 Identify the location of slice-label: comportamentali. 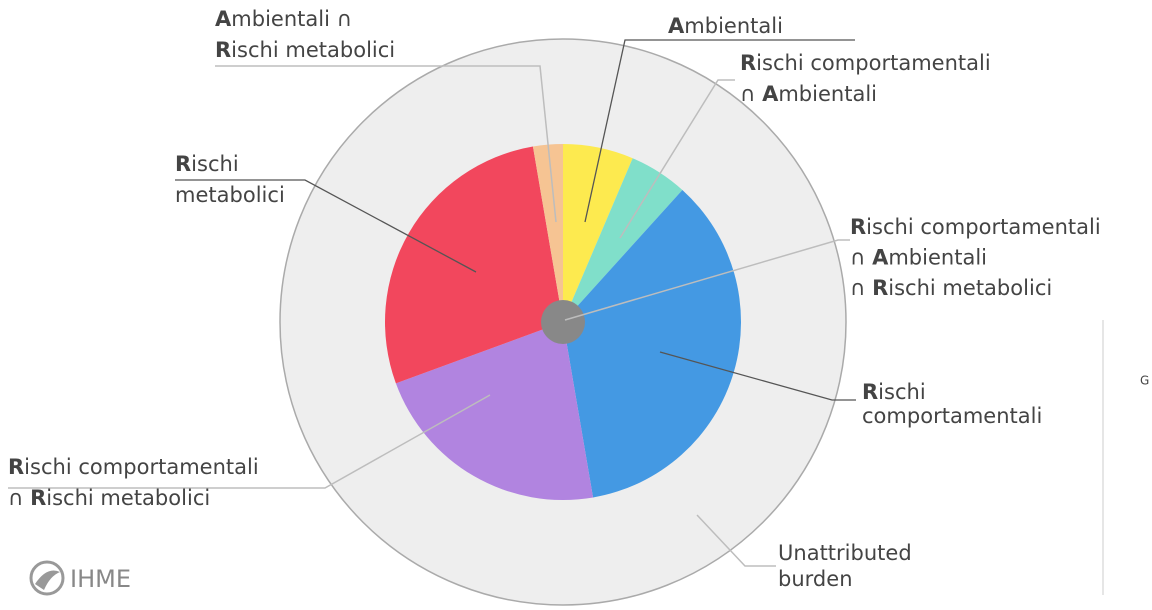
(952, 416).